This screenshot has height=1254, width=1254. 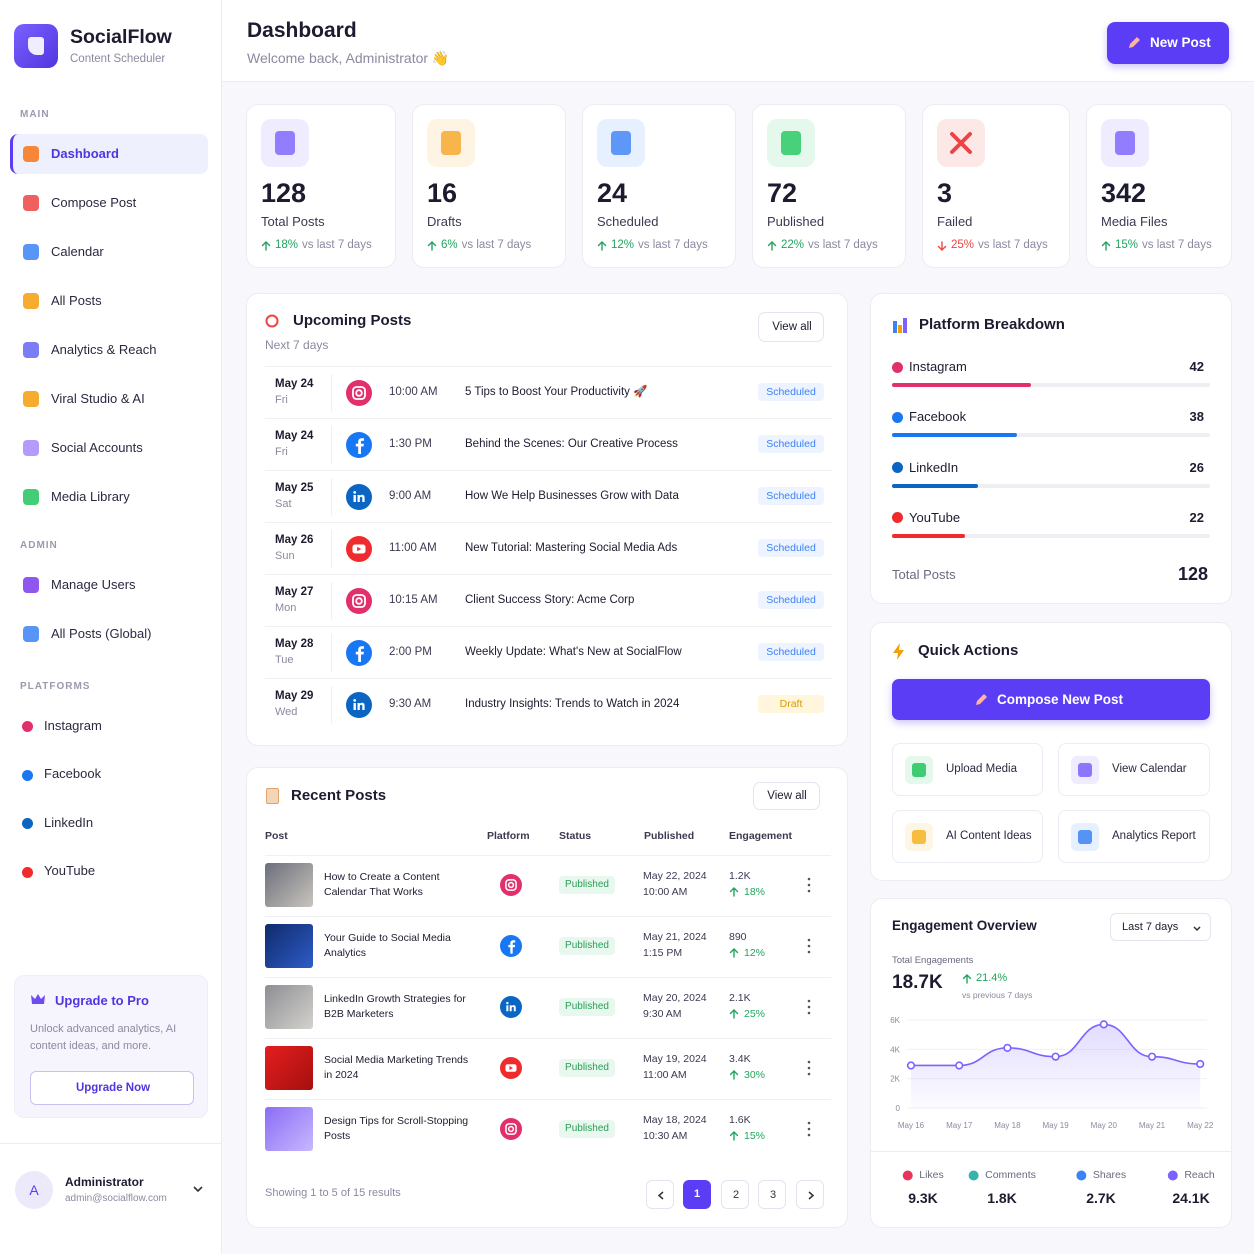 What do you see at coordinates (938, 366) in the screenshot?
I see `platform-name: Instagram` at bounding box center [938, 366].